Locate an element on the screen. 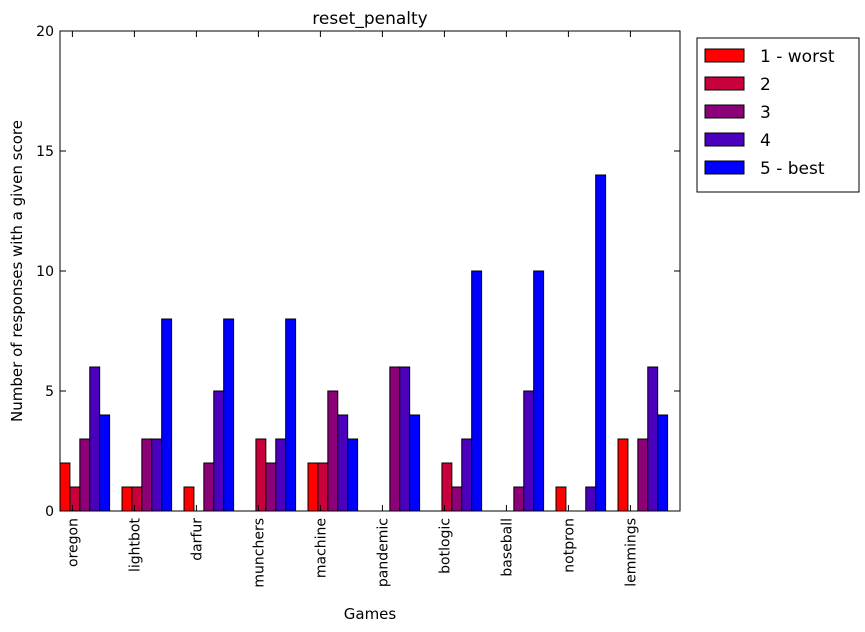 This screenshot has width=865, height=632. x-tick-label-notpron: notpron is located at coordinates (569, 545).